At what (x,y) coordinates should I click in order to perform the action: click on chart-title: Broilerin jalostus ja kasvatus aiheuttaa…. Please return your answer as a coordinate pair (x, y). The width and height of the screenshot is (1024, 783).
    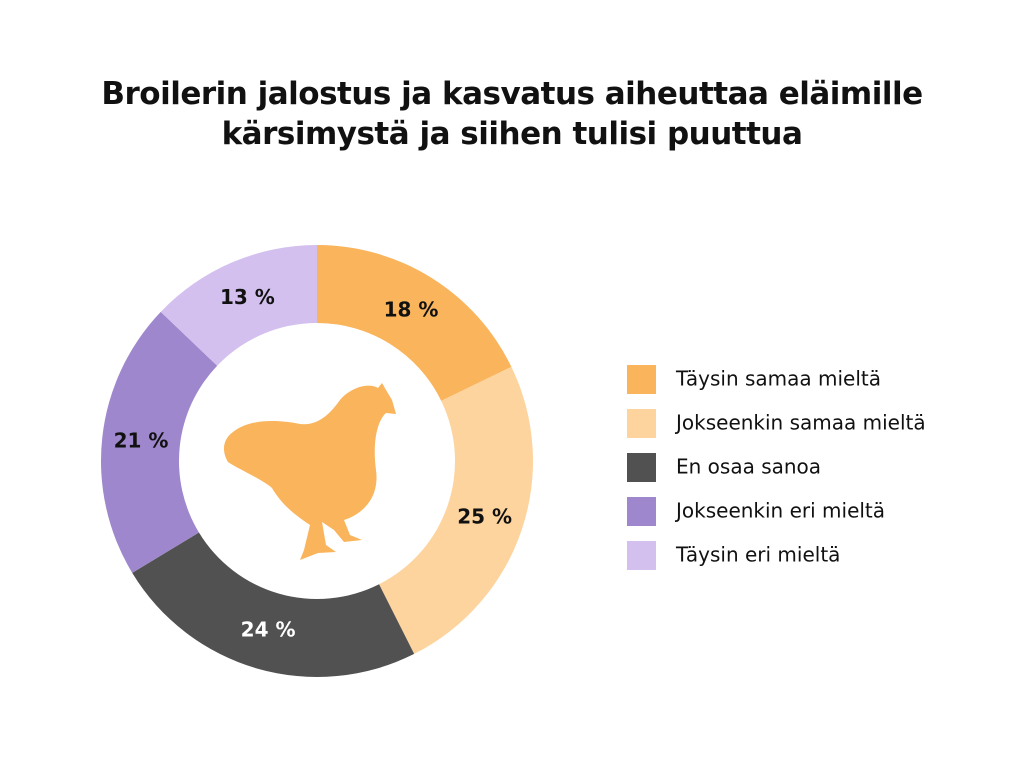
    Looking at the image, I should click on (512, 114).